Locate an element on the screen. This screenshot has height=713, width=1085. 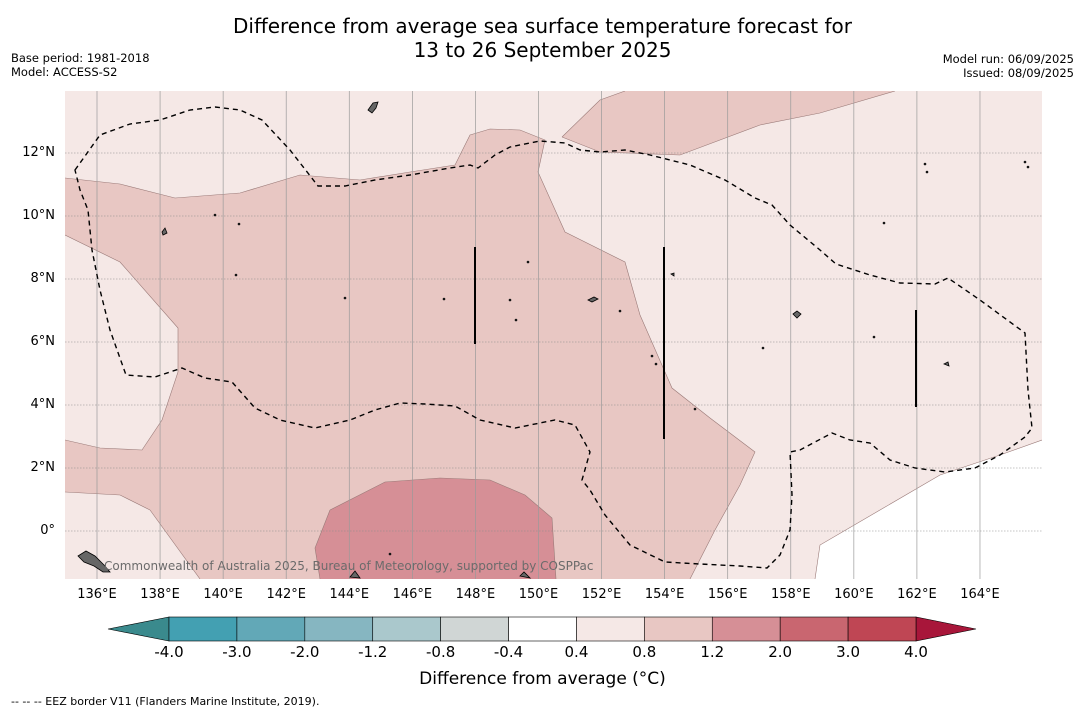
longitude-label: 136°E is located at coordinates (97, 594).